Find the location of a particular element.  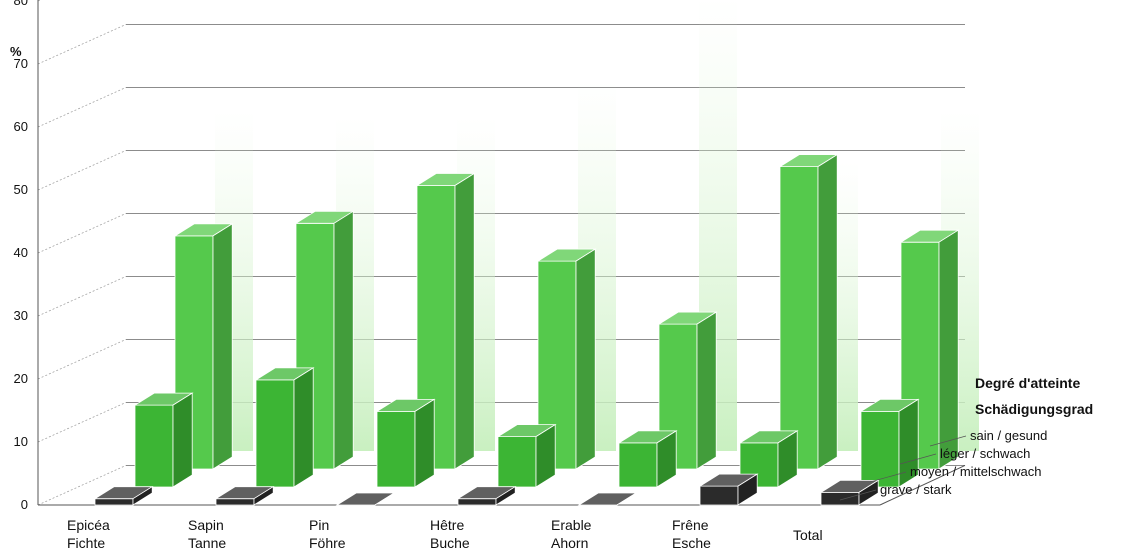

legend-title: Degré d'atteinte is located at coordinates (1027, 383).